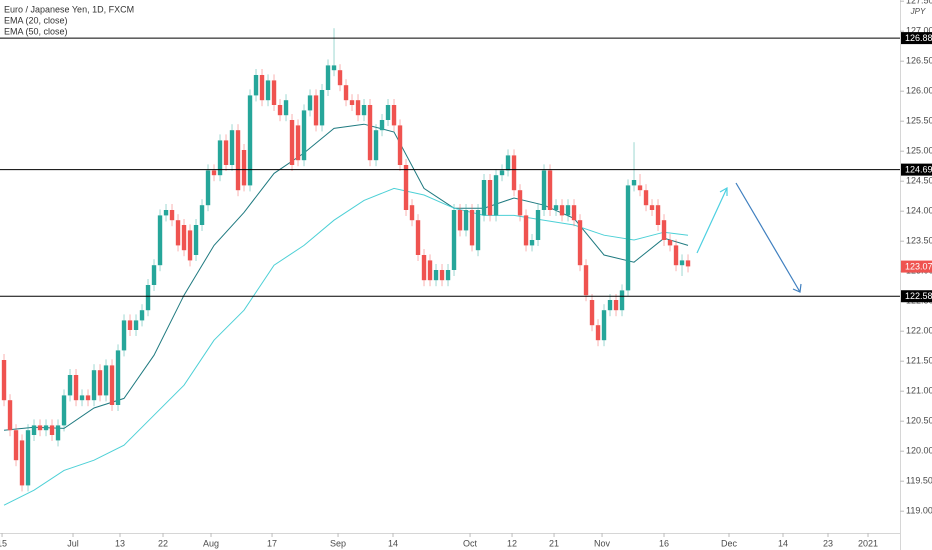 The image size is (932, 550). Describe the element at coordinates (919, 511) in the screenshot. I see `y-tick-label: 119.000` at that location.